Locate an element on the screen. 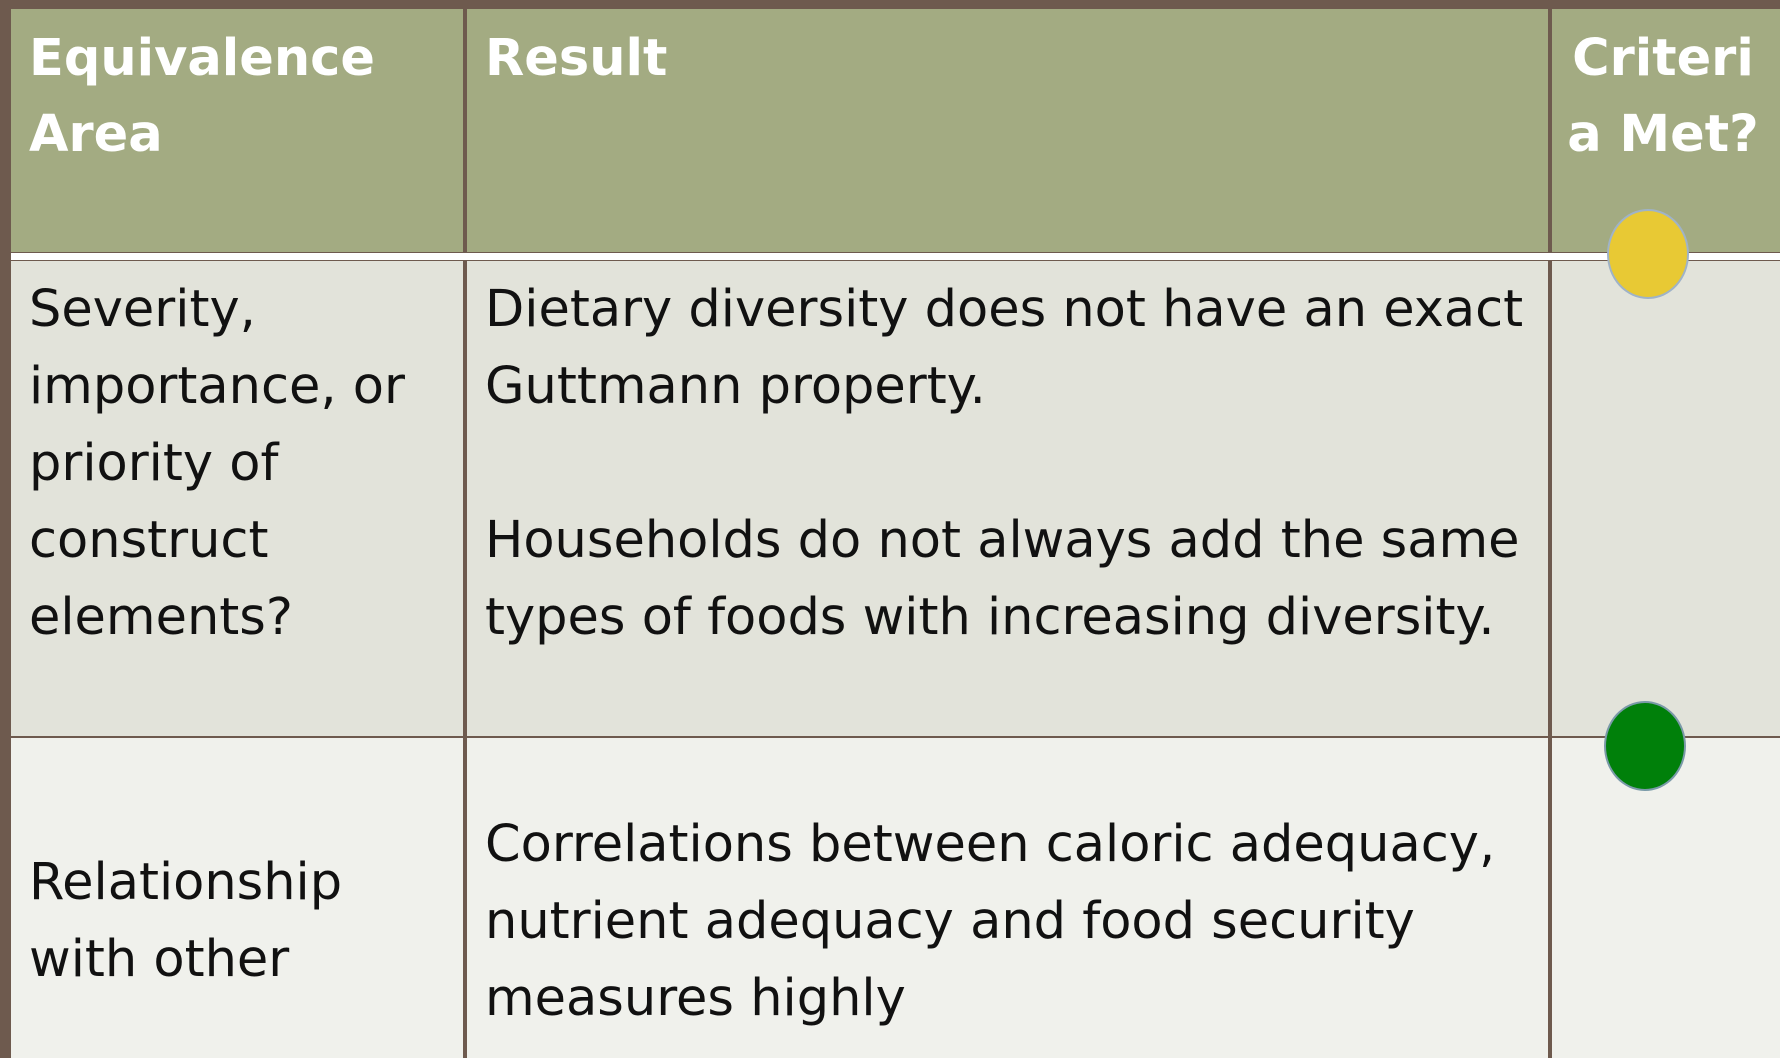 The image size is (1780, 1058). status-green is located at coordinates (1645, 746).